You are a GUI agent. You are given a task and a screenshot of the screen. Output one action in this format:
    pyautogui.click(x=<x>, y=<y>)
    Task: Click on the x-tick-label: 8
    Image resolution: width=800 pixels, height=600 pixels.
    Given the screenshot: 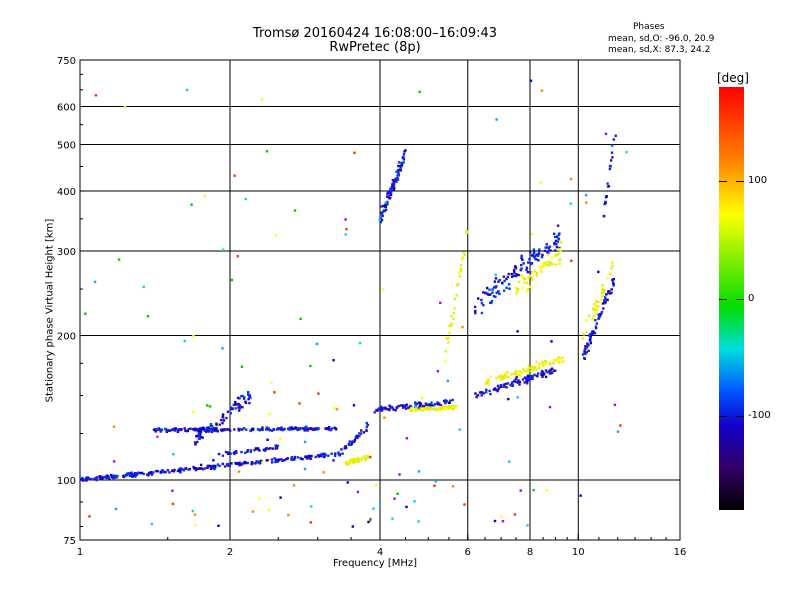 What is the action you would take?
    pyautogui.click(x=530, y=552)
    